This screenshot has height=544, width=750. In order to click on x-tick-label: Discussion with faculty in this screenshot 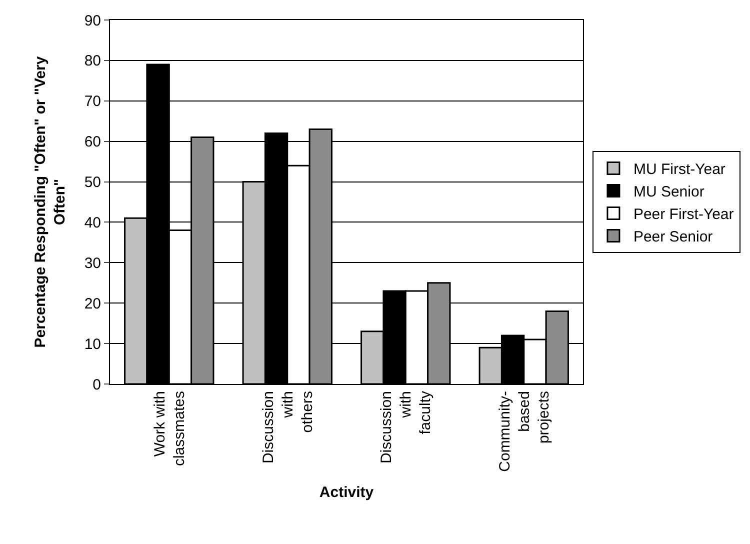, I will do `click(406, 427)`.